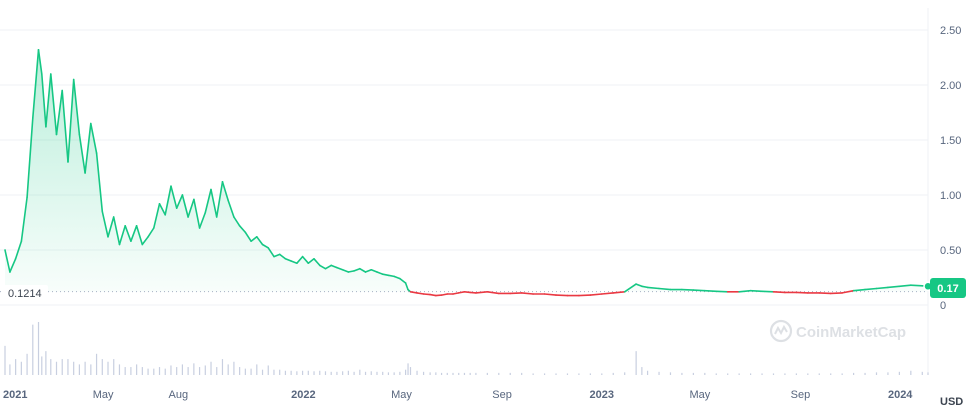  Describe the element at coordinates (303, 395) in the screenshot. I see `x-tick-label: 2022` at that location.